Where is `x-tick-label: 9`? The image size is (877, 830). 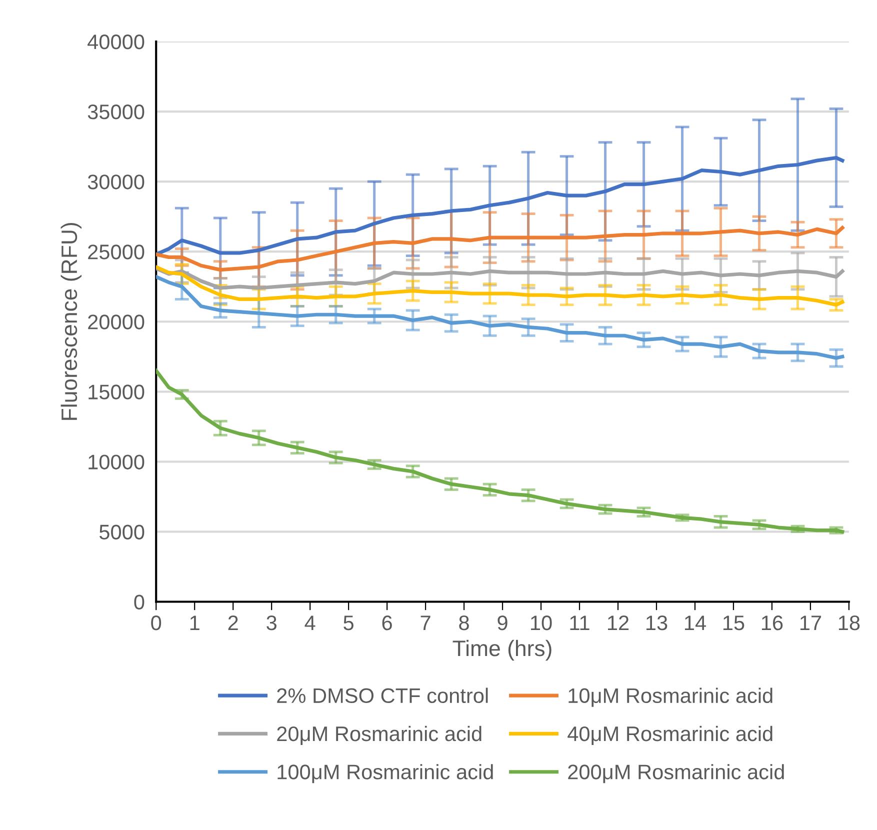 x-tick-label: 9 is located at coordinates (503, 622).